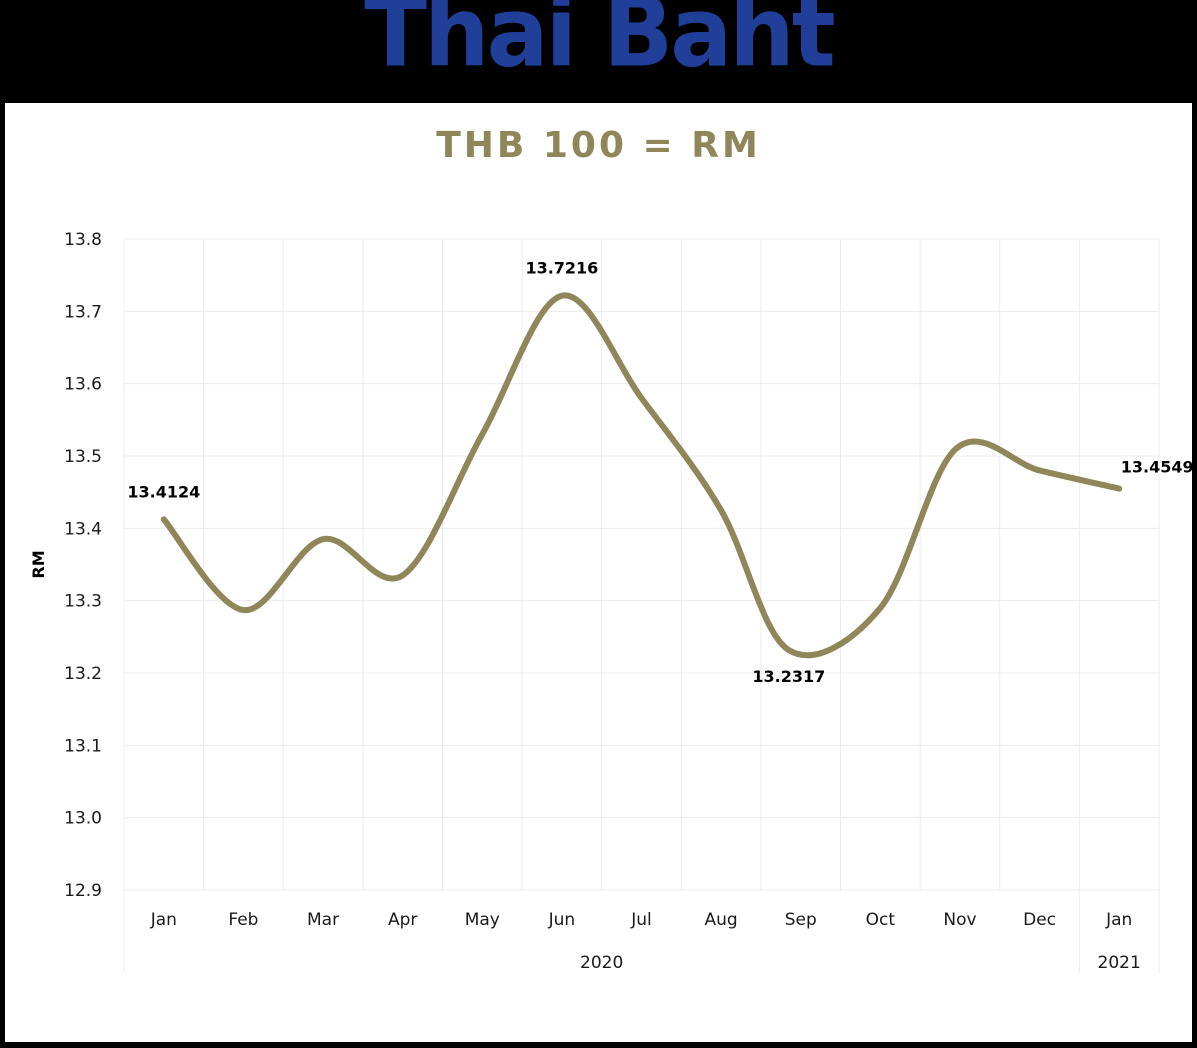 The width and height of the screenshot is (1197, 1048). Describe the element at coordinates (83, 240) in the screenshot. I see `y-tick-label: 13.8` at that location.